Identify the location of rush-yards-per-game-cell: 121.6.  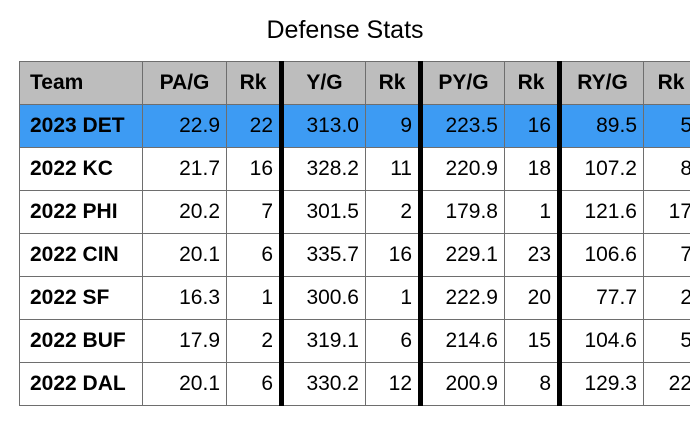
(600, 212).